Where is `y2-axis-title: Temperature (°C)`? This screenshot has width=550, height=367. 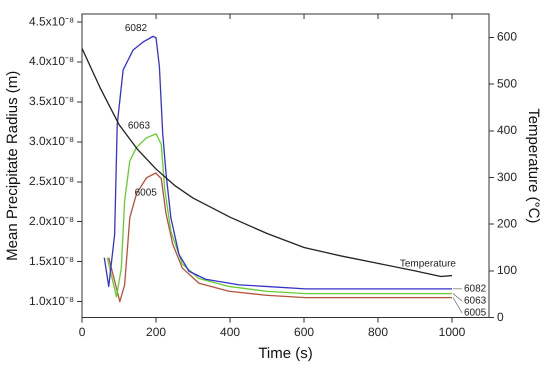 y2-axis-title: Temperature (°C) is located at coordinates (533, 166).